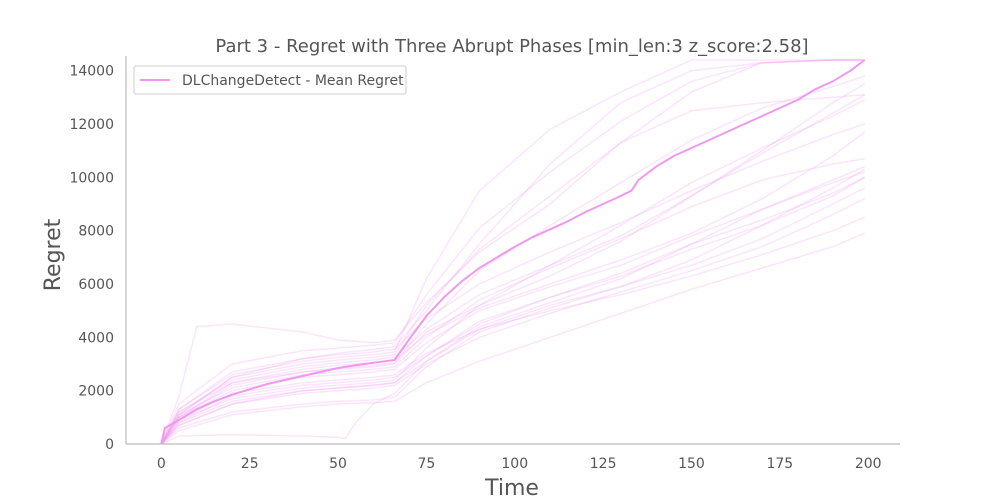 Image resolution: width=1000 pixels, height=504 pixels. Describe the element at coordinates (779, 464) in the screenshot. I see `x-tick-label: 175` at that location.